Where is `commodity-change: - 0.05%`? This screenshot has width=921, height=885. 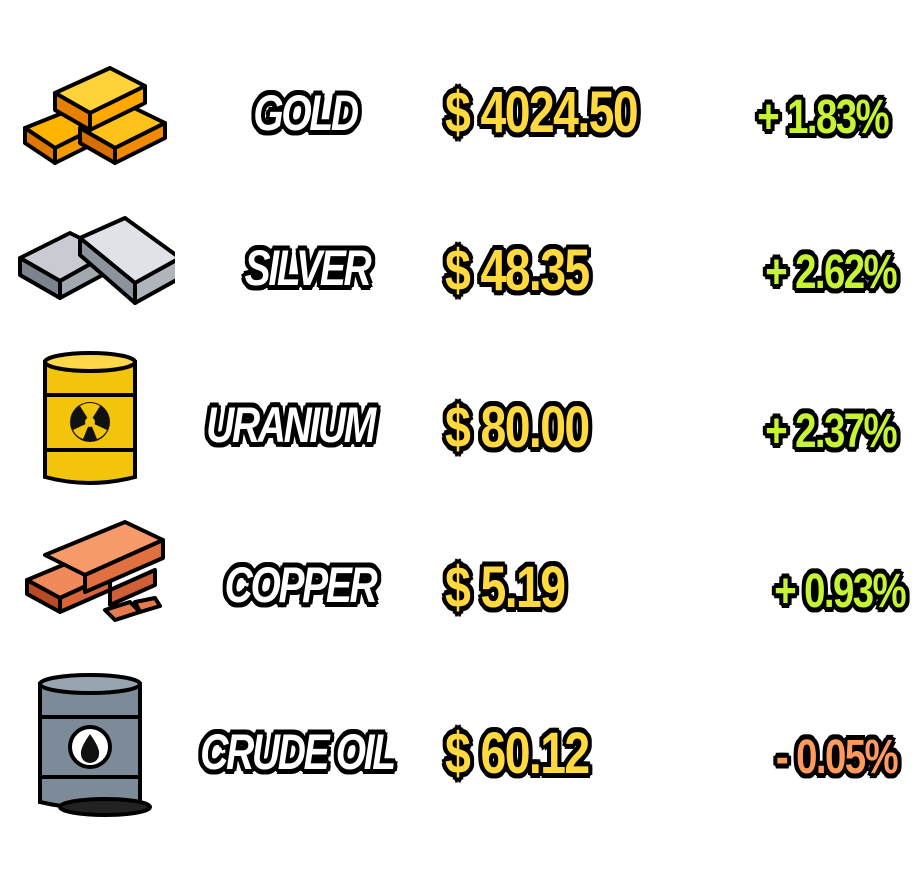
commodity-change: - 0.05% is located at coordinates (837, 757).